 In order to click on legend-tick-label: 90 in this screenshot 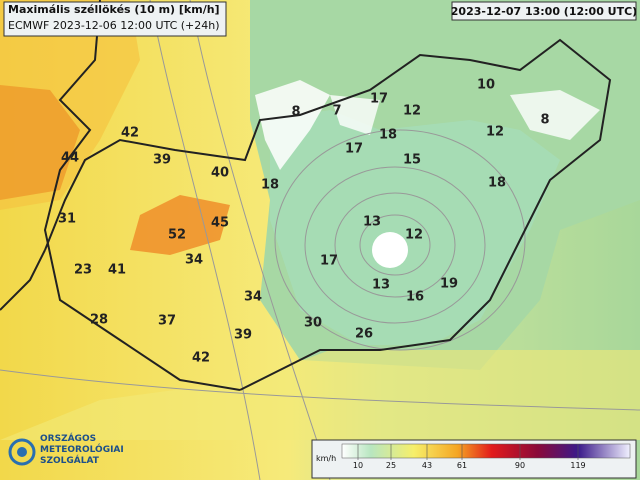, I will do `click(520, 465)`.